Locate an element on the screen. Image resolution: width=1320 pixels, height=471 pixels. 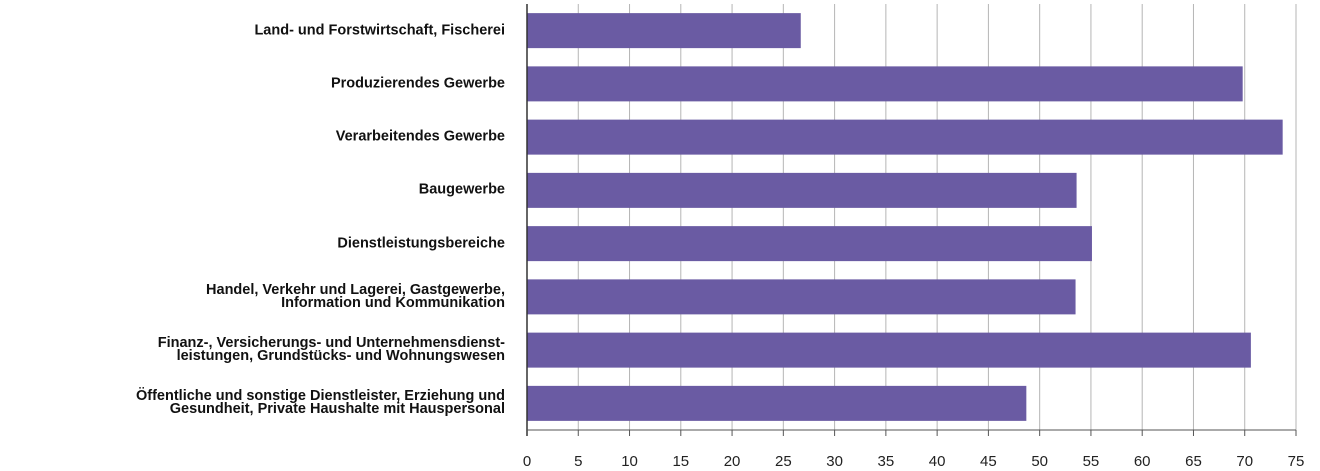
x-tick-label: 15 is located at coordinates (680, 461).